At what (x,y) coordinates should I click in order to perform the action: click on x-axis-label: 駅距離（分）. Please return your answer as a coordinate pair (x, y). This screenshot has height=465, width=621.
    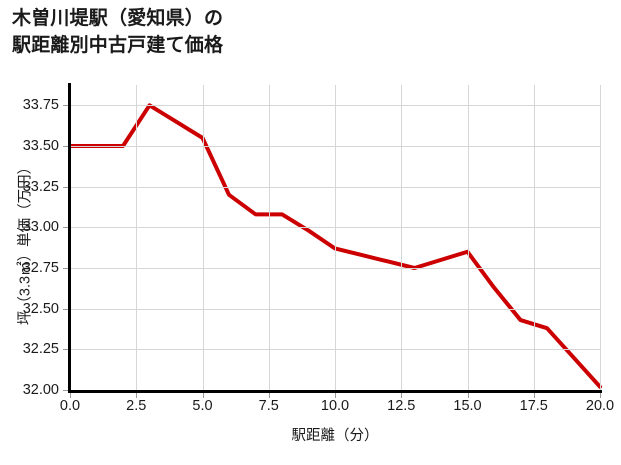
    Looking at the image, I should click on (335, 436).